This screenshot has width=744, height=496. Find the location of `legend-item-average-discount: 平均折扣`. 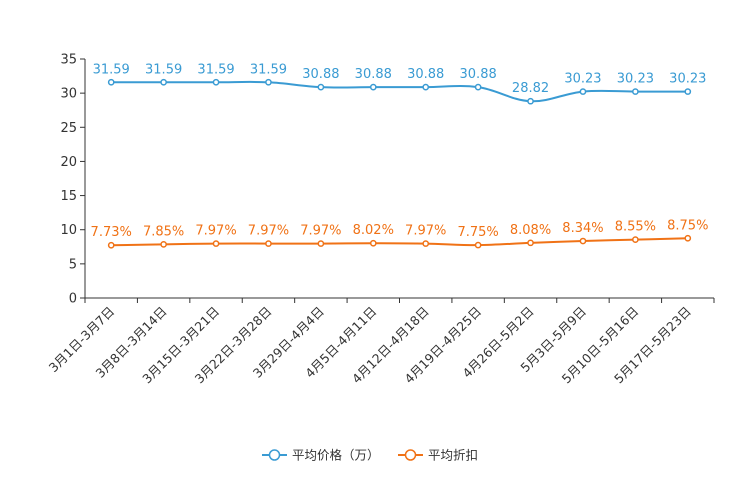

legend-item-average-discount: 平均折扣 is located at coordinates (438, 455).